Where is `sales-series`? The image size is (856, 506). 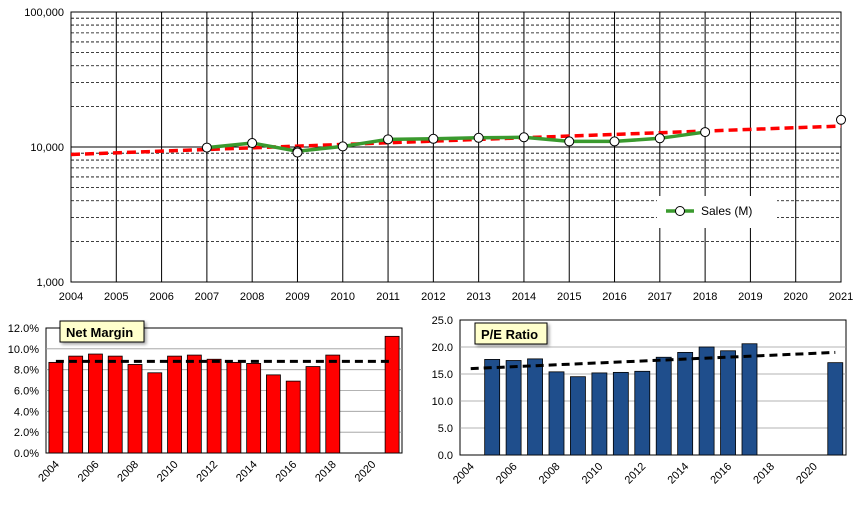
sales-series is located at coordinates (523, 136).